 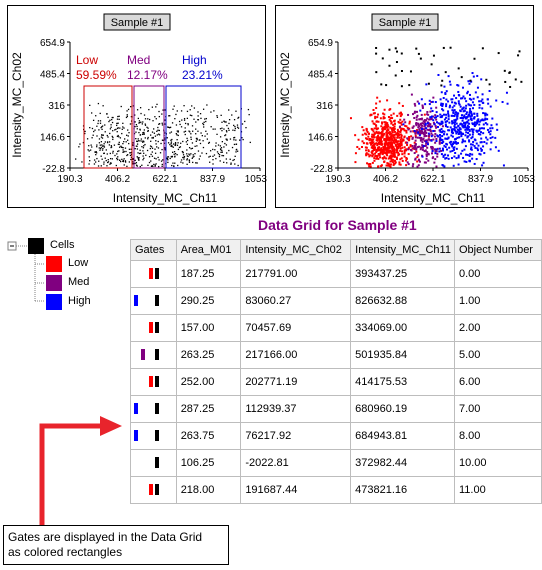 I want to click on gate-label-med: Med, so click(x=138, y=60).